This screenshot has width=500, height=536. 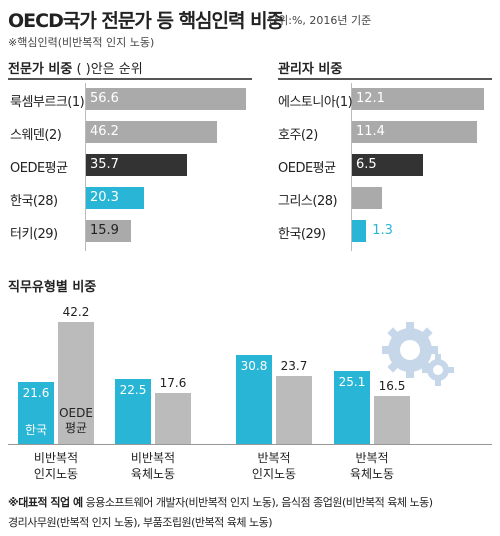 I want to click on value-2-0: 30.8, so click(x=254, y=366).